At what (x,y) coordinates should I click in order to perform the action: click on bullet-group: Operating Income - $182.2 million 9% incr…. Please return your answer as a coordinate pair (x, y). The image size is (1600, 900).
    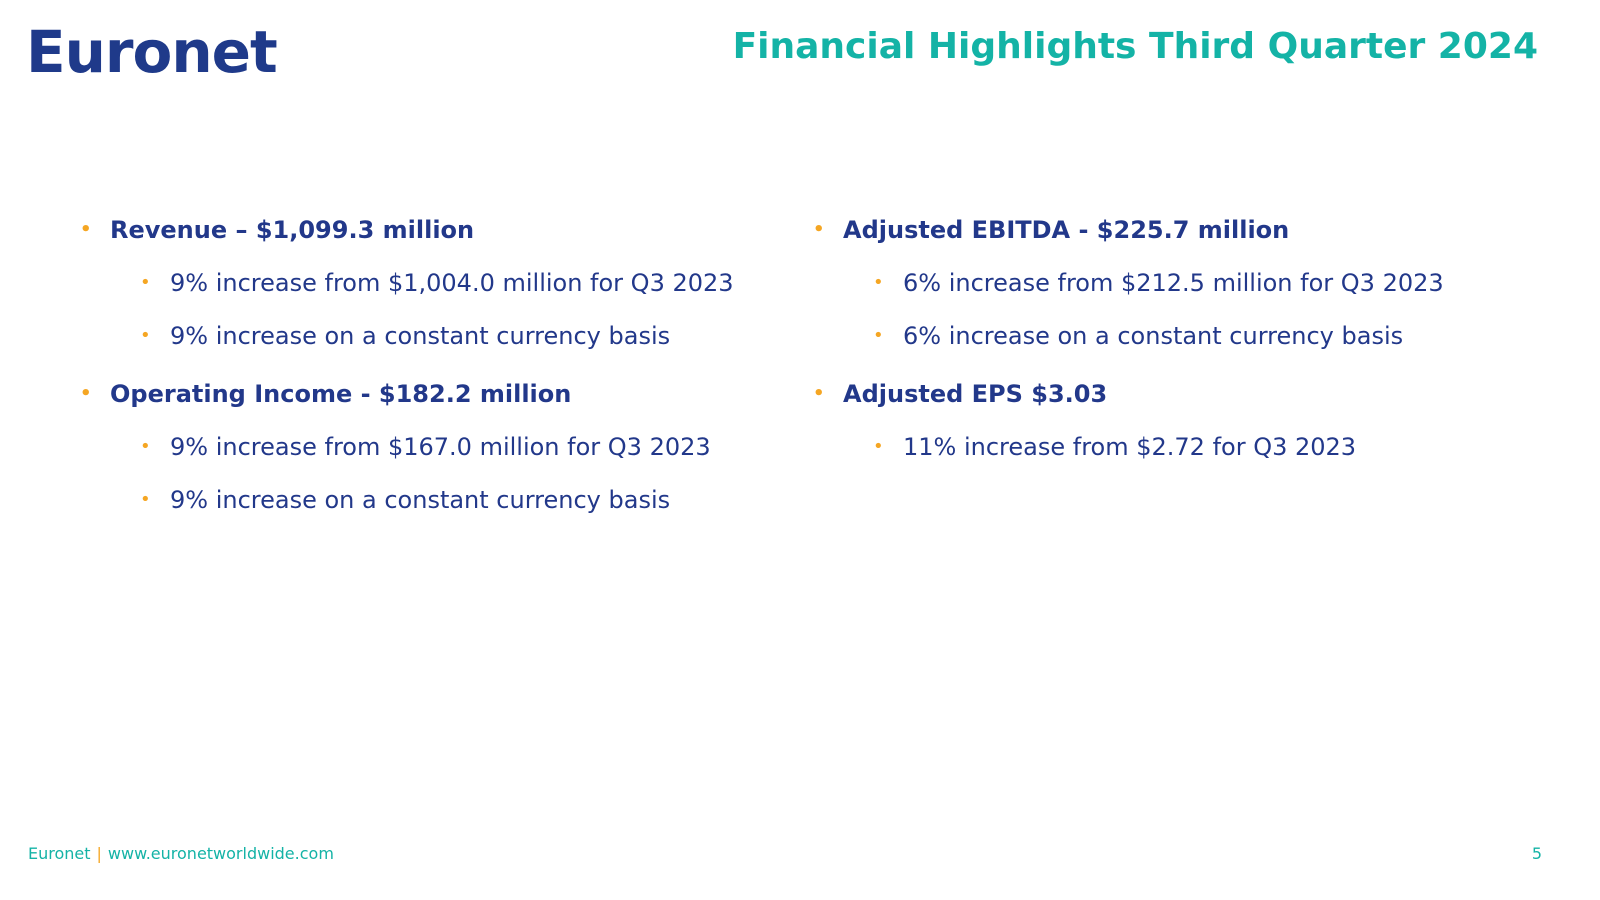
    Looking at the image, I should click on (440, 447).